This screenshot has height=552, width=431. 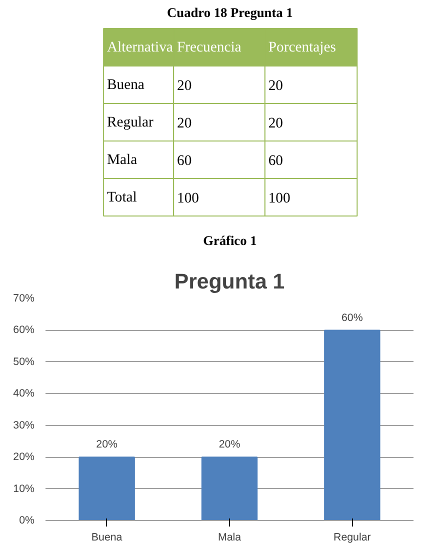 What do you see at coordinates (24, 457) in the screenshot?
I see `y-tick-label: 20%` at bounding box center [24, 457].